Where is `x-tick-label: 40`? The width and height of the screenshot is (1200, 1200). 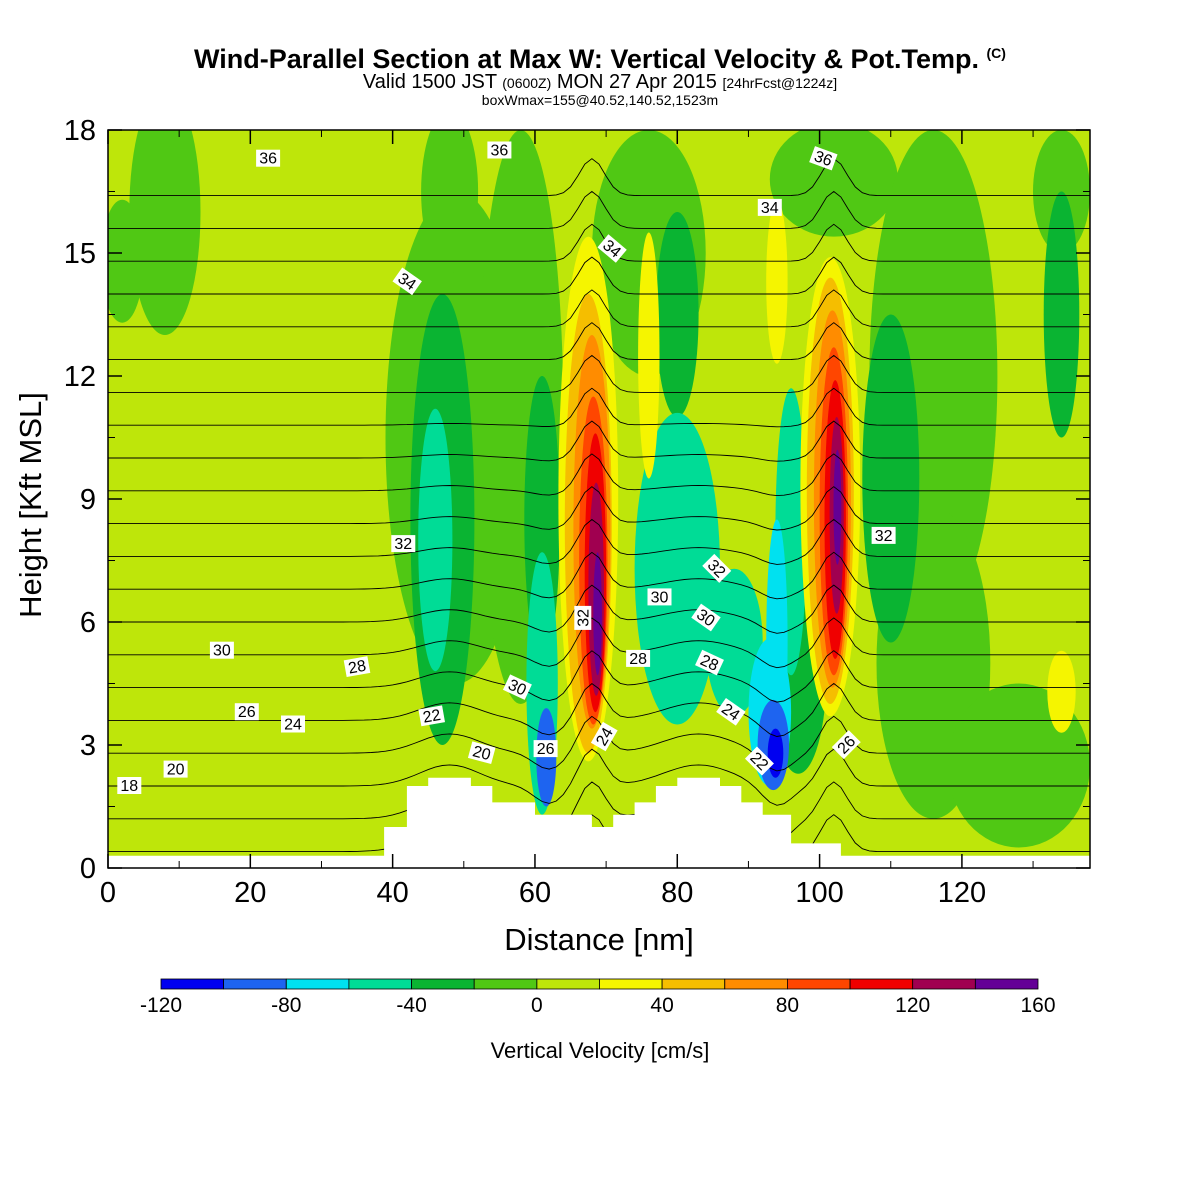 x-tick-label: 40 is located at coordinates (393, 893).